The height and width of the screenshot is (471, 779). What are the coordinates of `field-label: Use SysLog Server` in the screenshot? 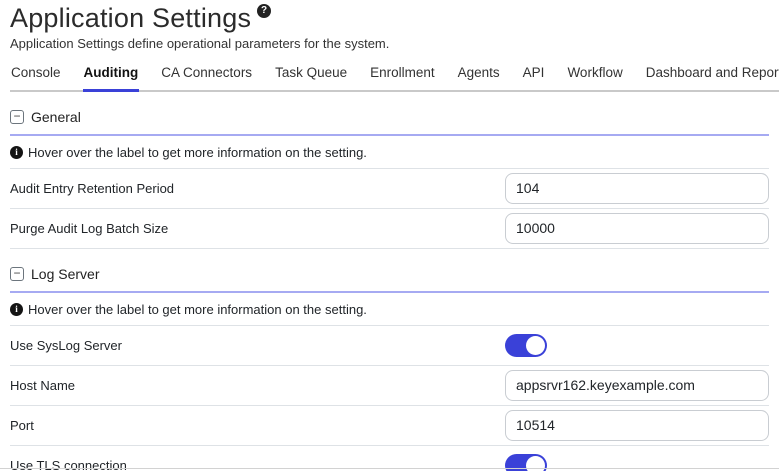 It's located at (66, 345).